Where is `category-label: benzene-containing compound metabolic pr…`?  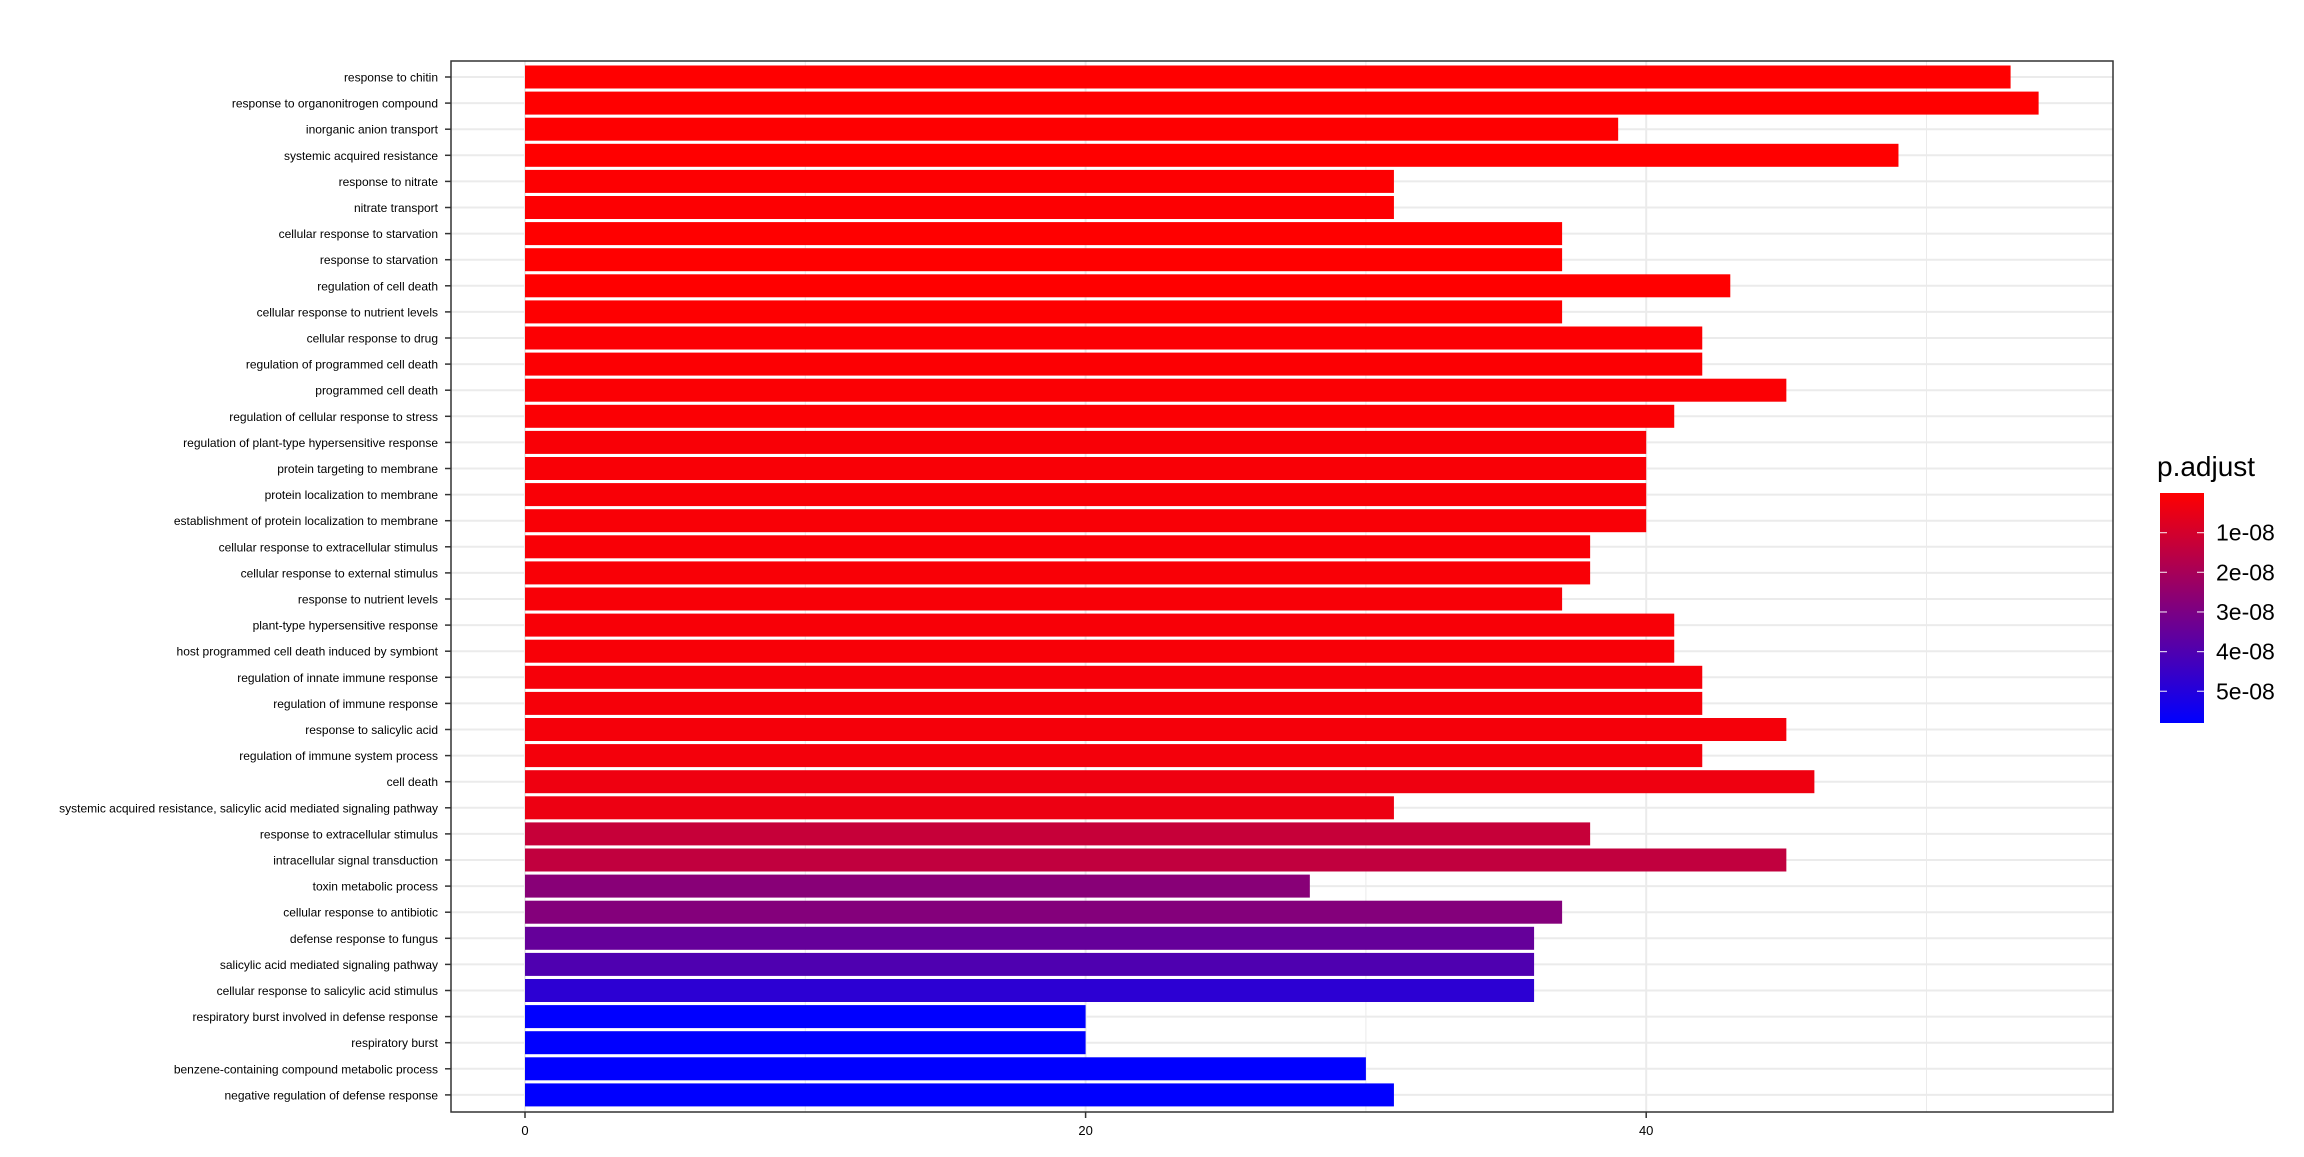 category-label: benzene-containing compound metabolic pr… is located at coordinates (306, 1069).